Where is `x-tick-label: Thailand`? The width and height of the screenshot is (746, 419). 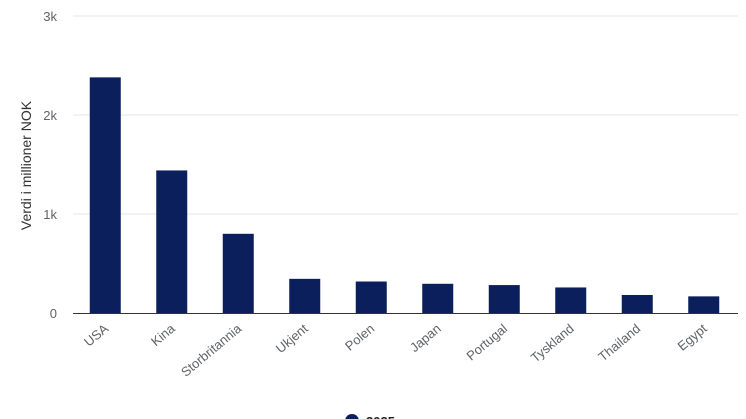
x-tick-label: Thailand is located at coordinates (619, 343).